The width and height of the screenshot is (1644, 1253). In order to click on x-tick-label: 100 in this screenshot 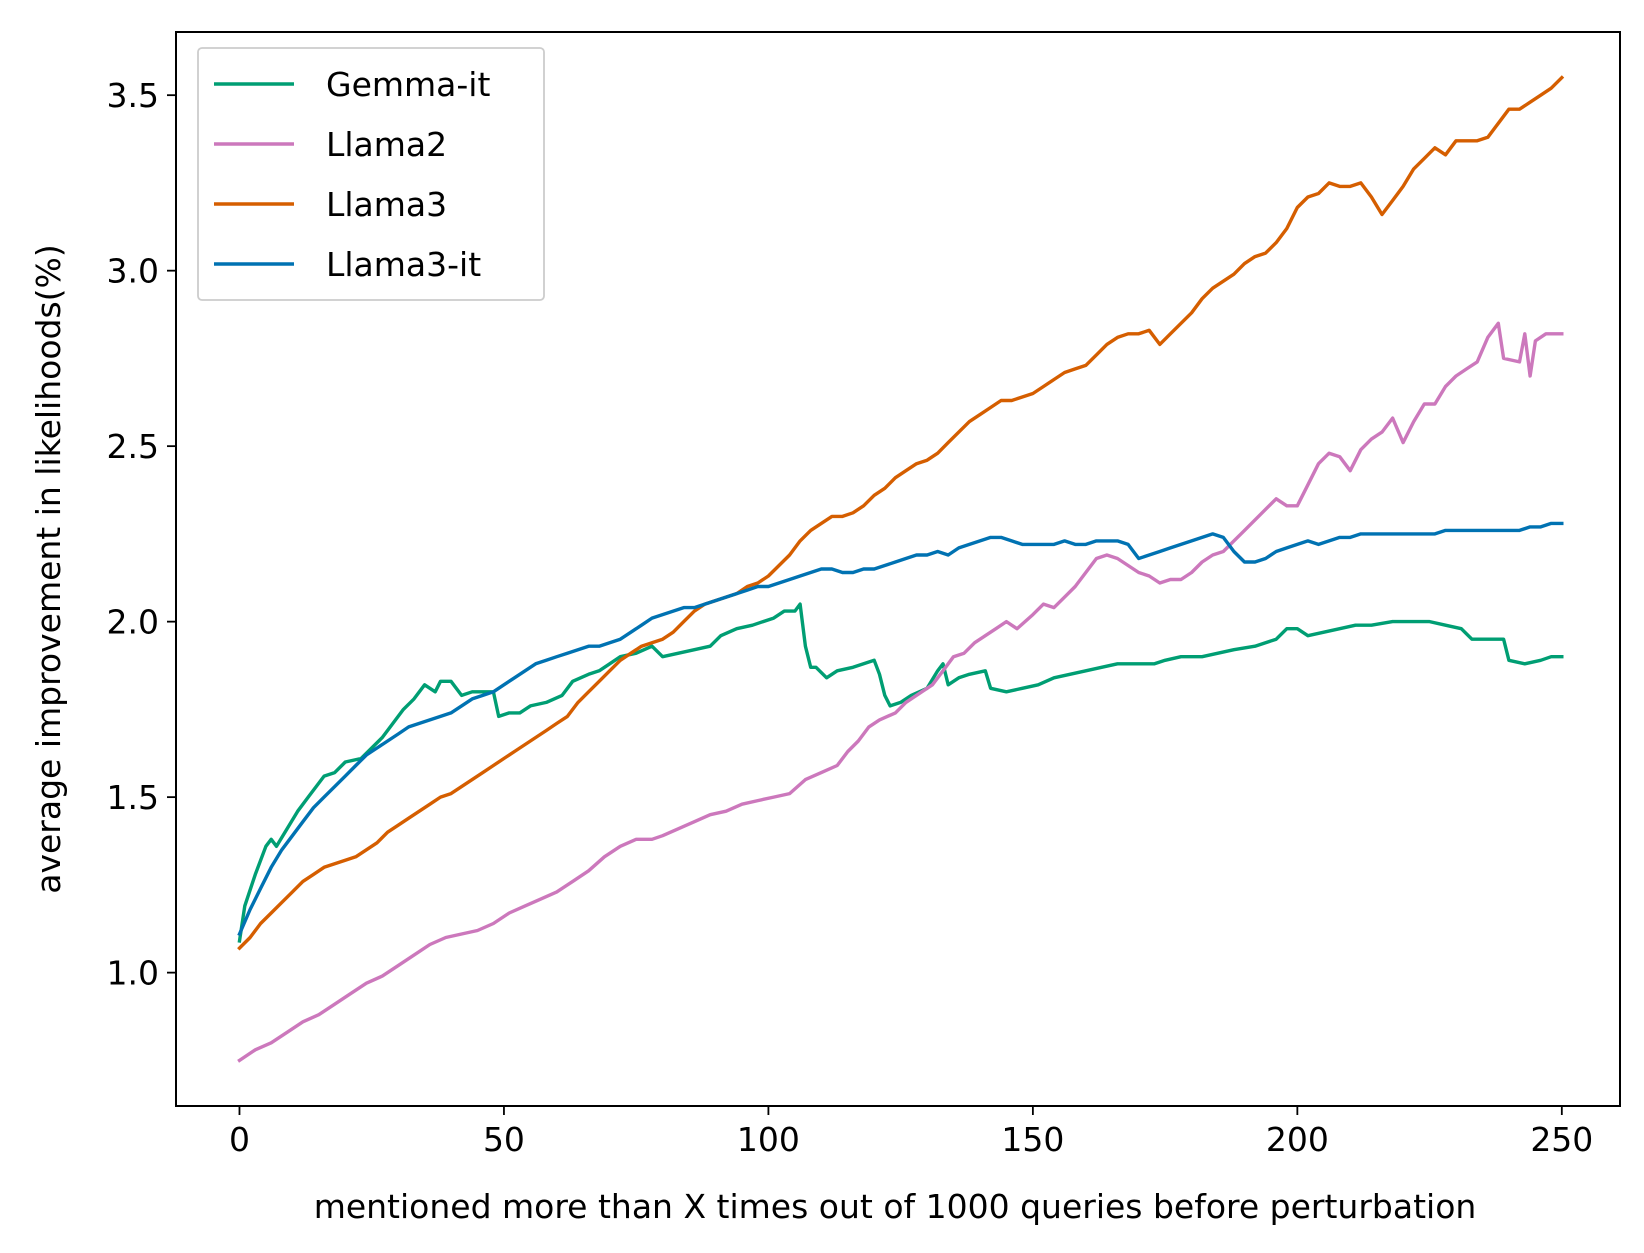, I will do `click(768, 1139)`.